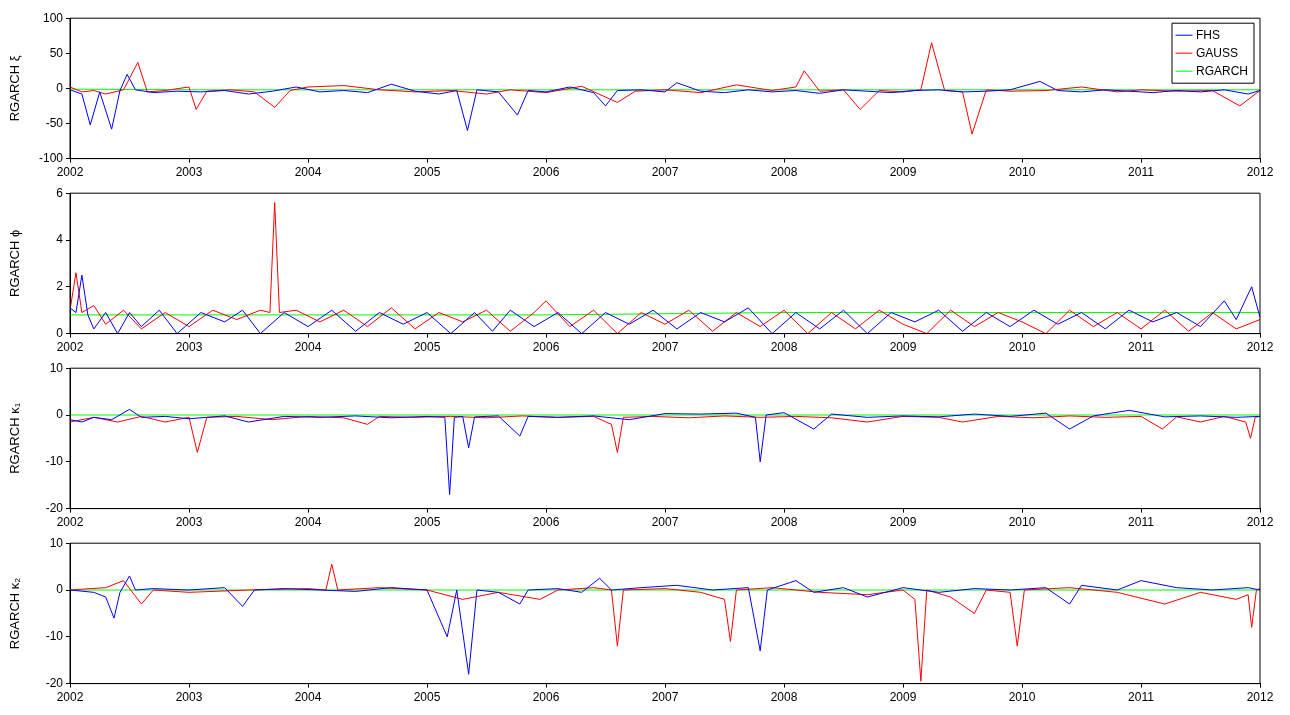  What do you see at coordinates (60, 239) in the screenshot?
I see `y-tick-label: 4` at bounding box center [60, 239].